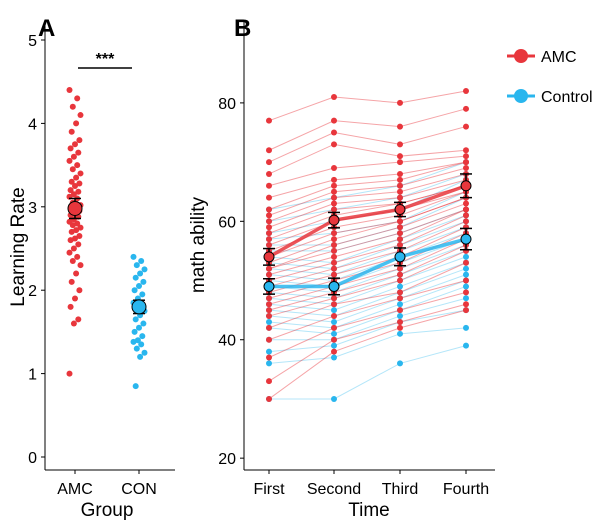  Describe the element at coordinates (32, 124) in the screenshot. I see `panel-a-y-tick-label: 4` at that location.